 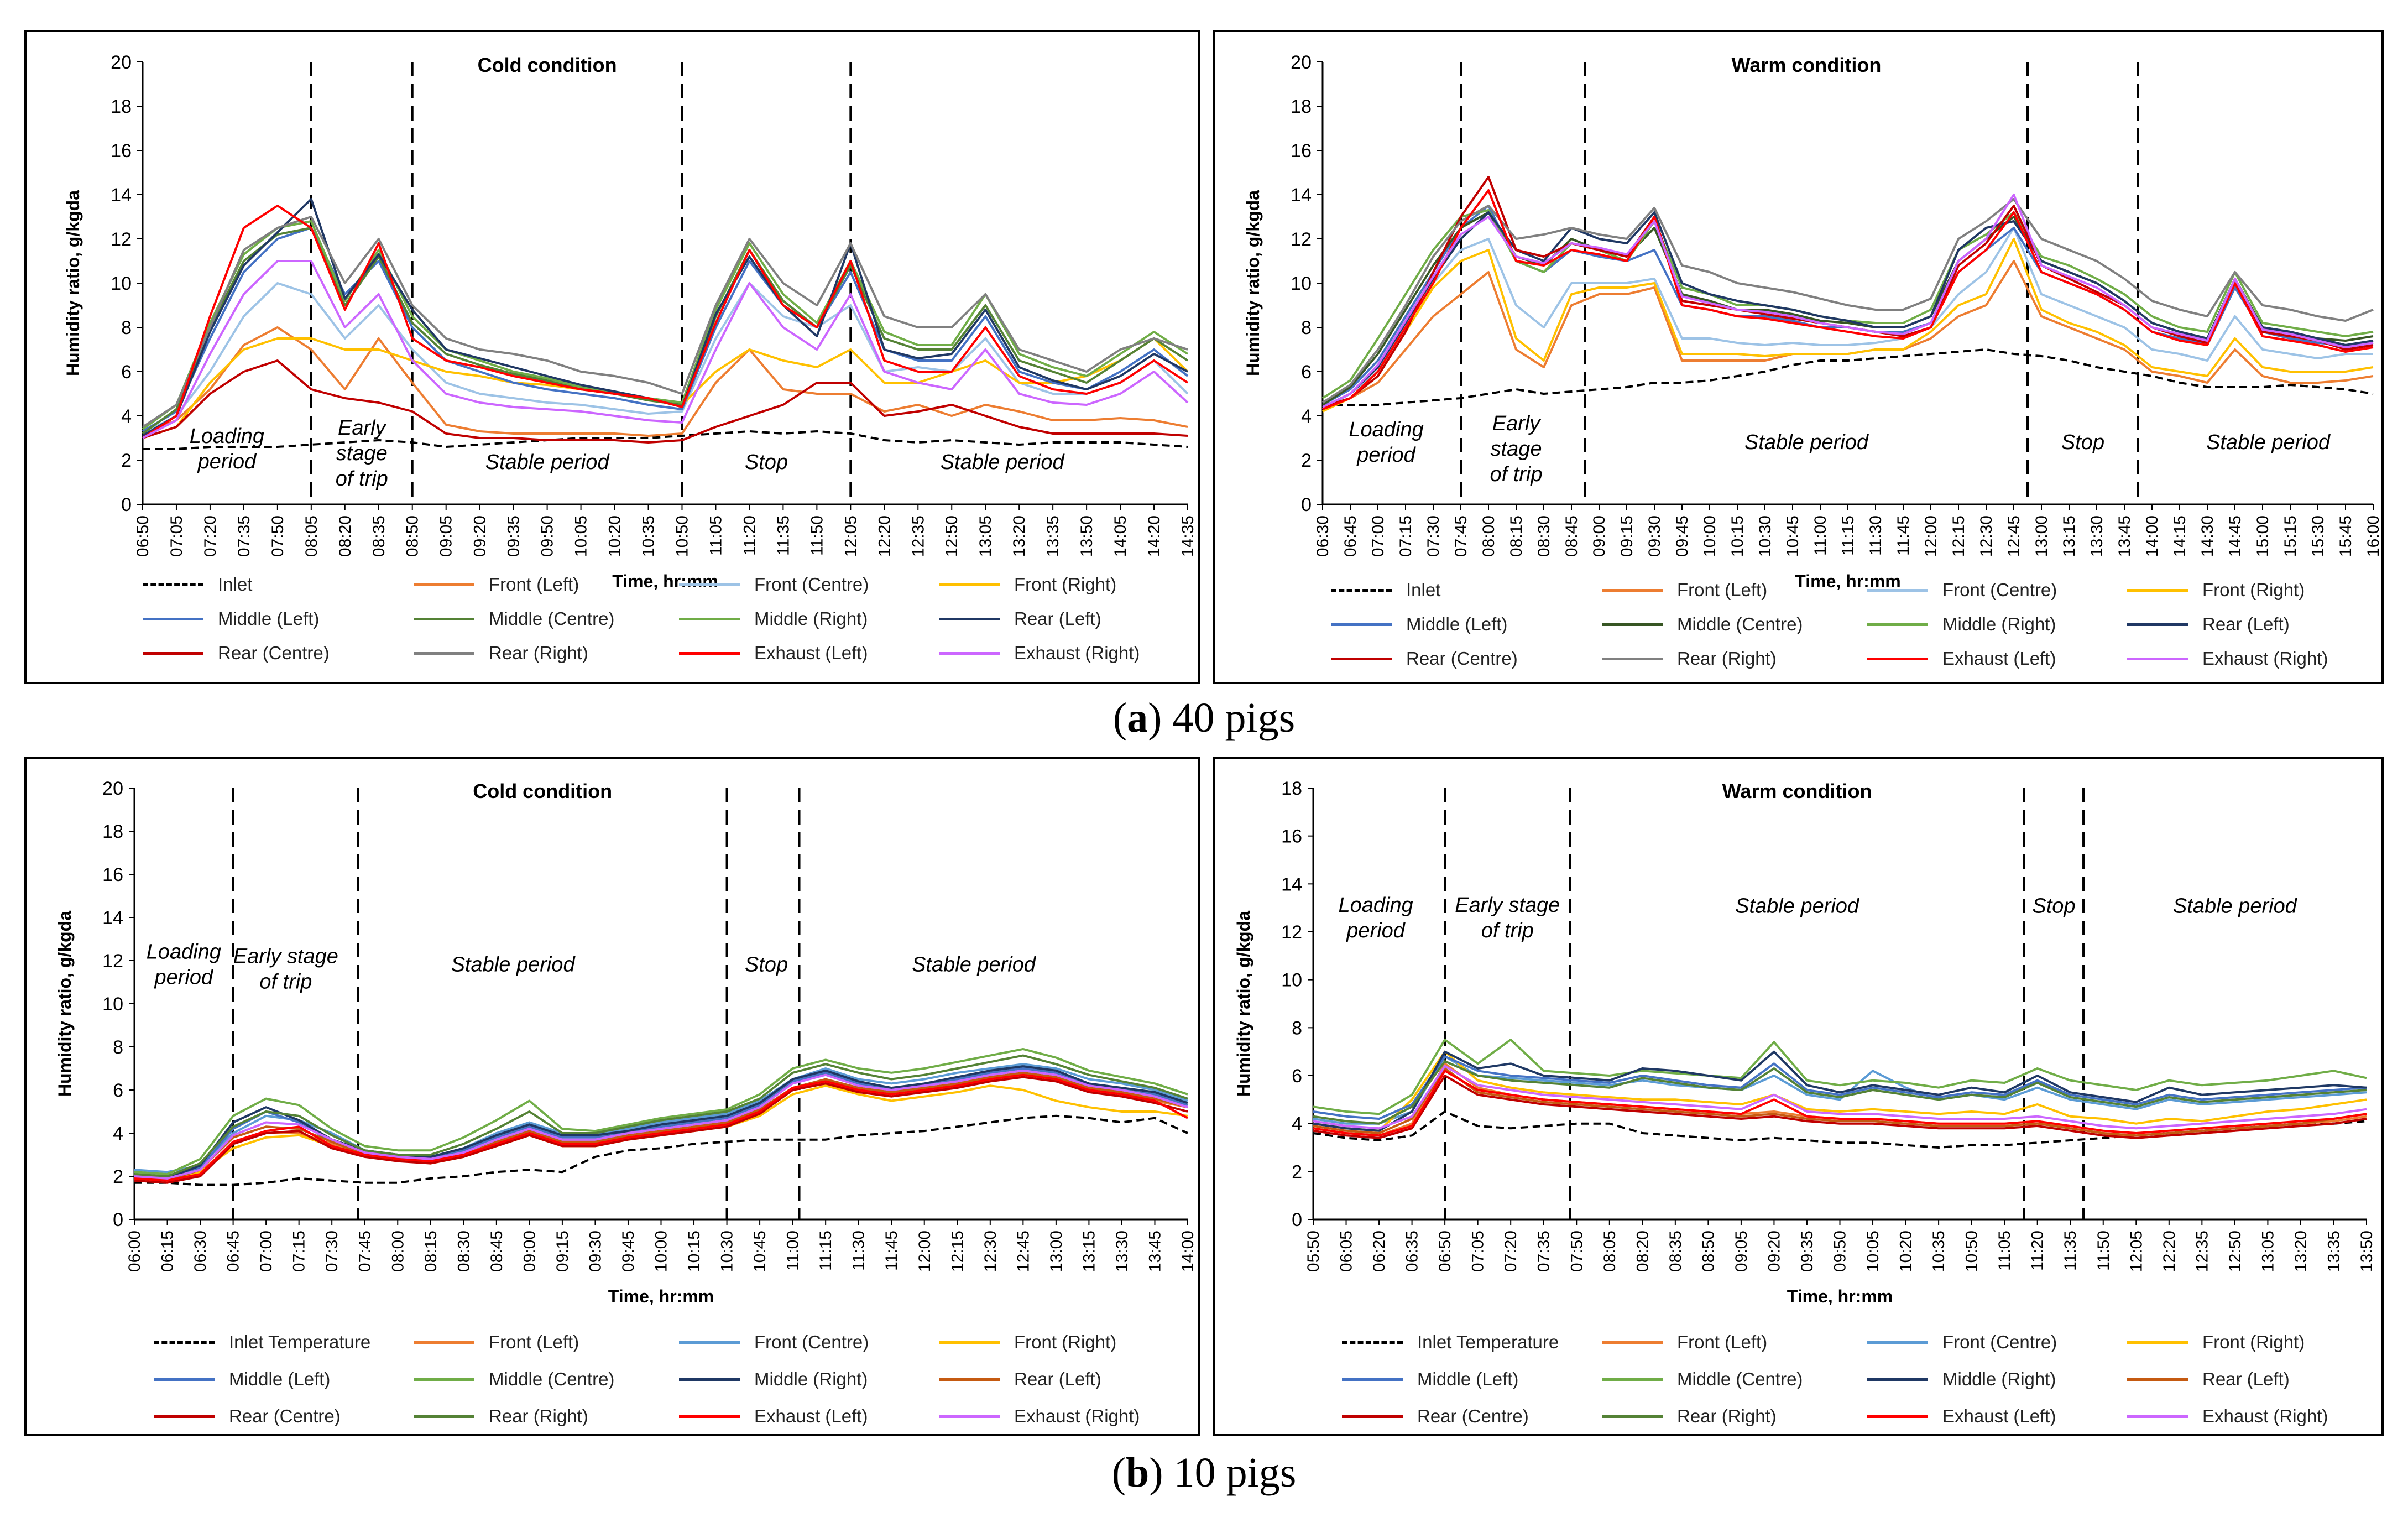 I want to click on x-tick-label: 07:00, so click(x=266, y=1251).